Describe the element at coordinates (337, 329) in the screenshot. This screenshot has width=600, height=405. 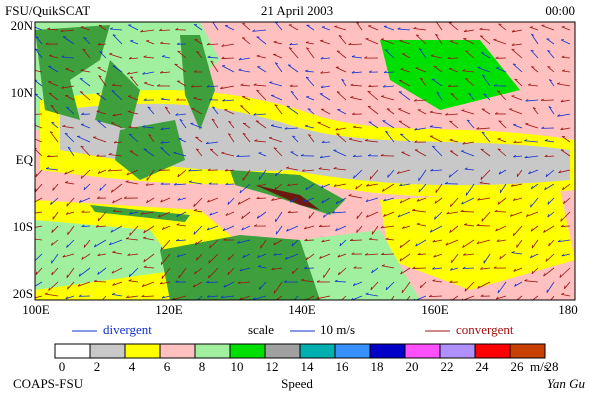
I see `scale-value: 10 m/s` at that location.